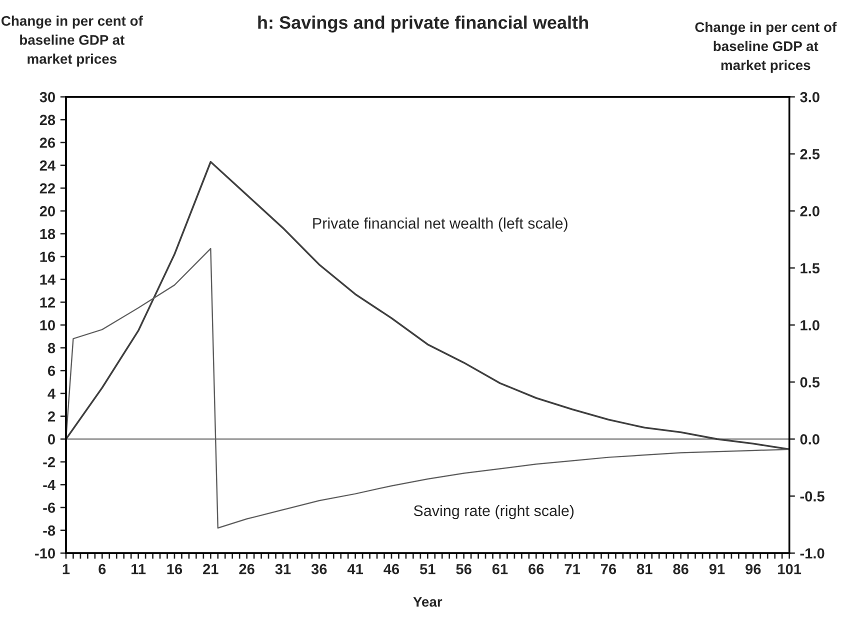  I want to click on y-tick-label: 26, so click(48, 143).